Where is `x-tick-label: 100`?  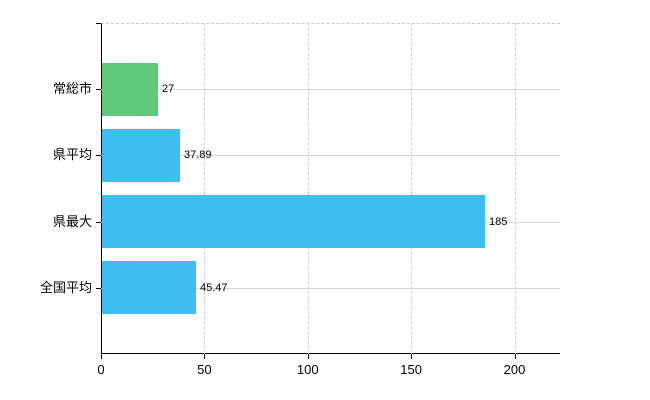 x-tick-label: 100 is located at coordinates (307, 369).